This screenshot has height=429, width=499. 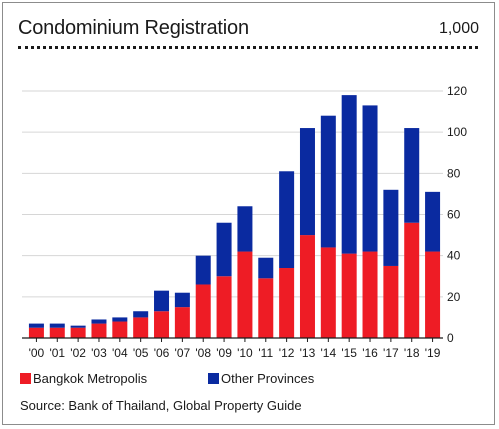 What do you see at coordinates (268, 378) in the screenshot?
I see `legend-label-provinces: Other Provinces` at bounding box center [268, 378].